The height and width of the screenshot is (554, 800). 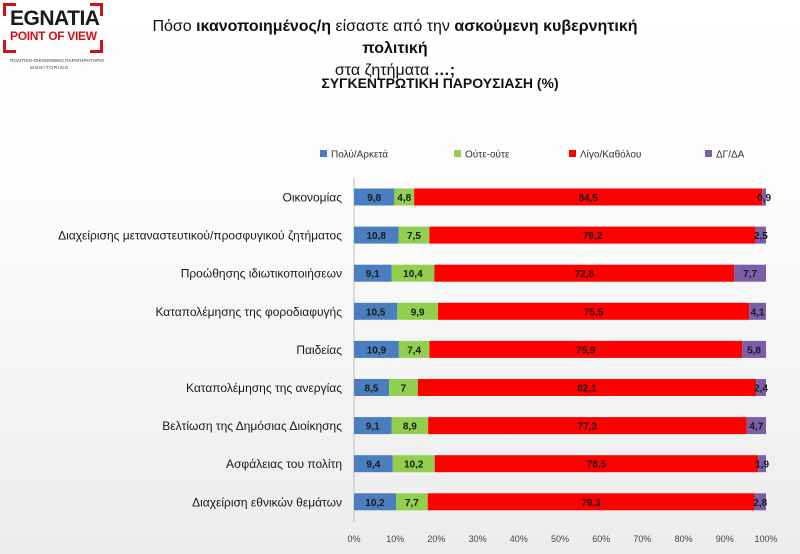 What do you see at coordinates (284, 464) in the screenshot?
I see `category-label: Ασφάλειας του πολίτη` at bounding box center [284, 464].